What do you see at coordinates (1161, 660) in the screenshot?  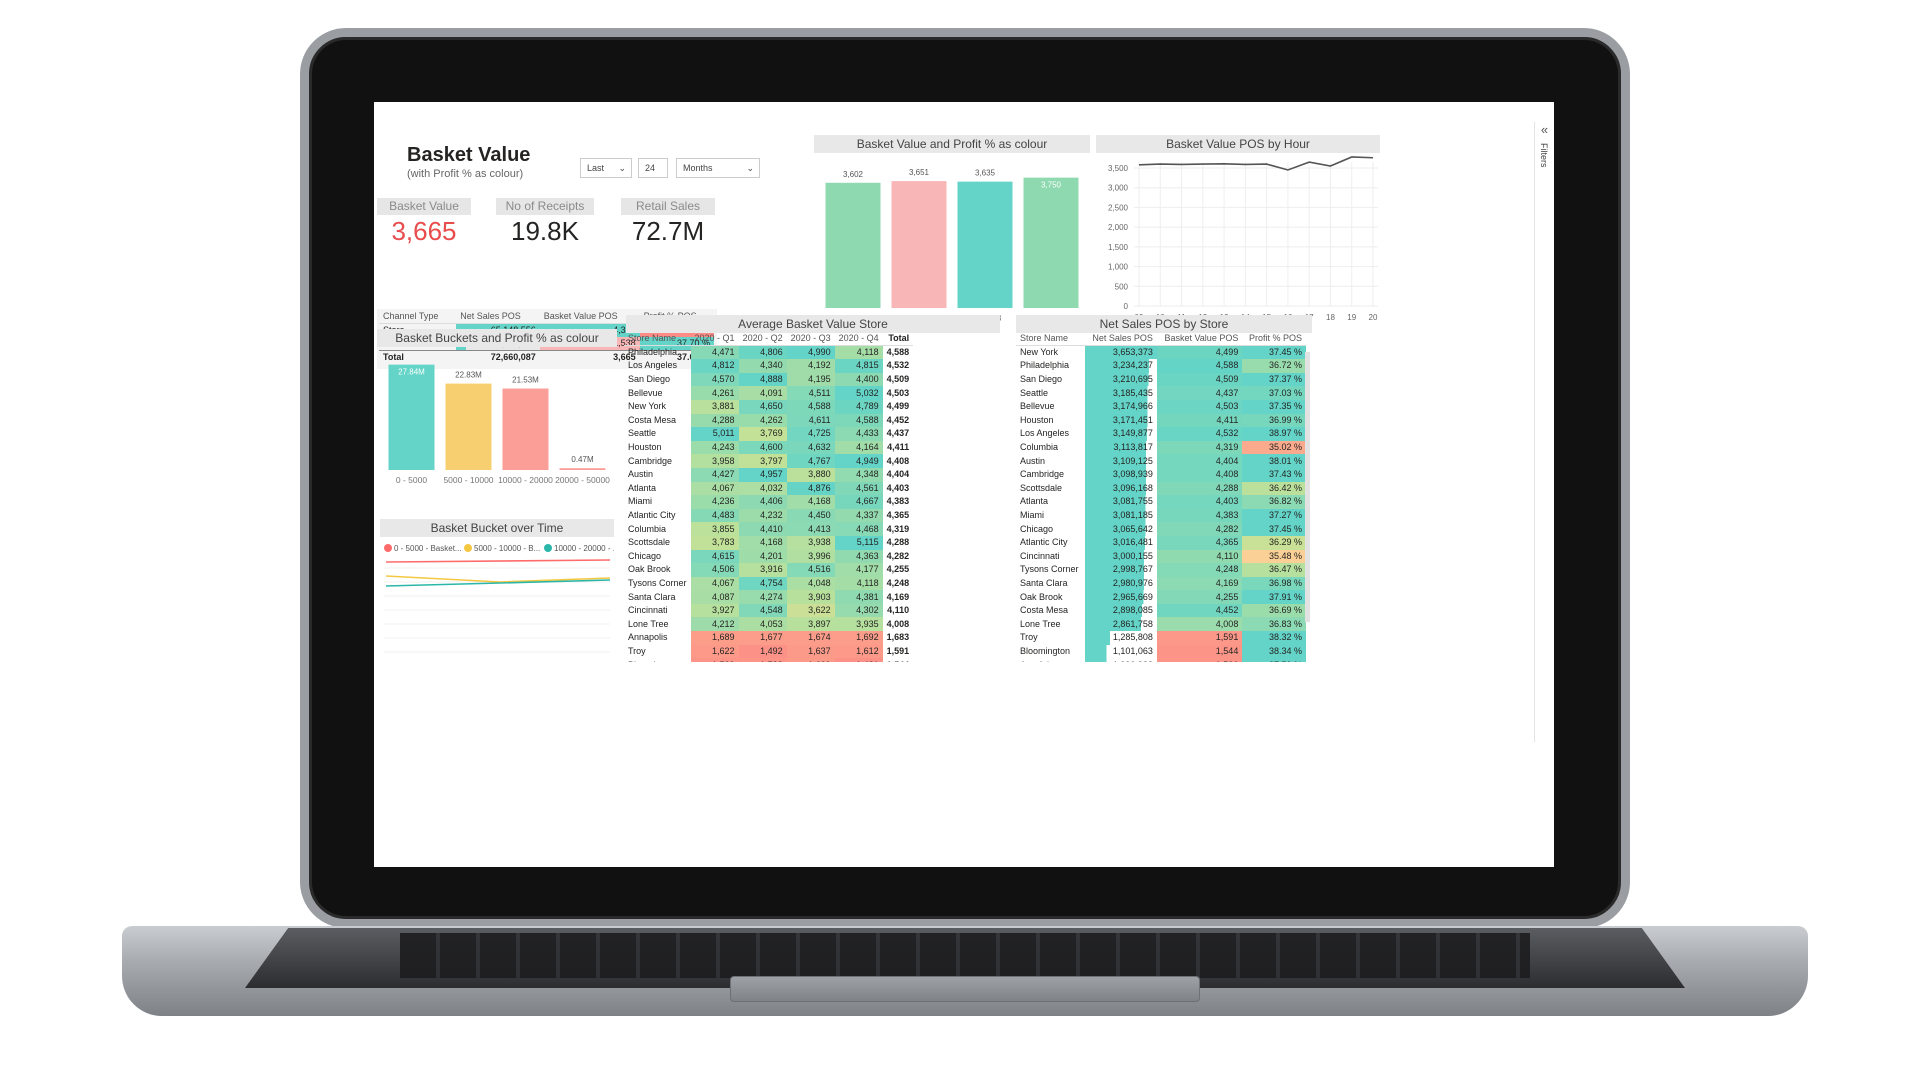 I see `table-row: Ann Arbor1,090,9221,52637.53 %` at bounding box center [1161, 660].